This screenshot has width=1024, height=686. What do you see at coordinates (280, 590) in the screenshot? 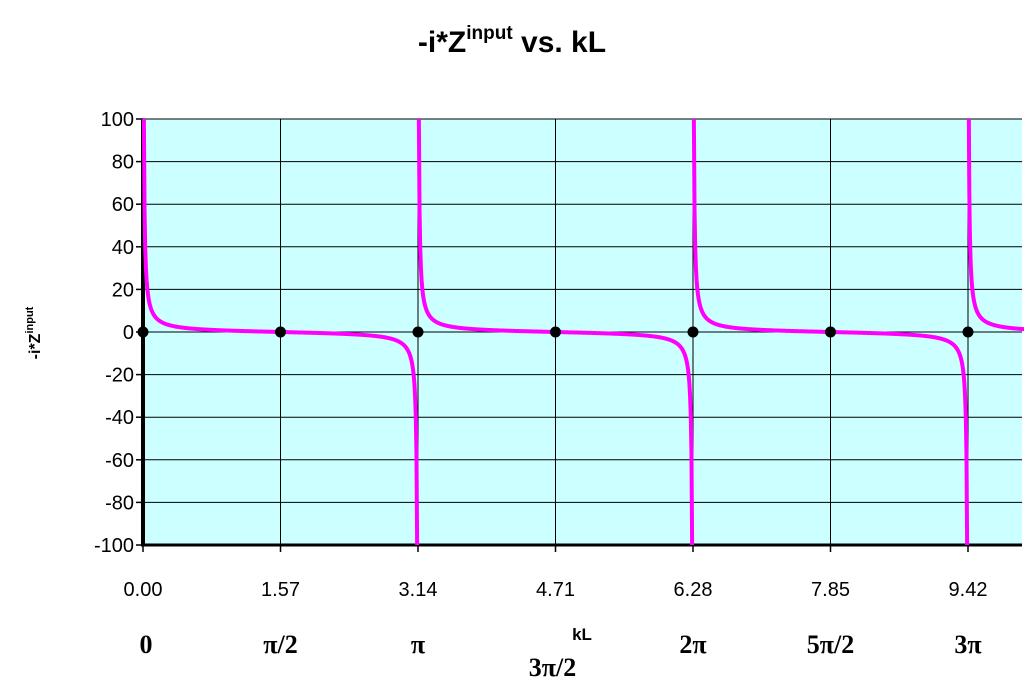
I see `x-tick-label-1: 1.57` at bounding box center [280, 590].